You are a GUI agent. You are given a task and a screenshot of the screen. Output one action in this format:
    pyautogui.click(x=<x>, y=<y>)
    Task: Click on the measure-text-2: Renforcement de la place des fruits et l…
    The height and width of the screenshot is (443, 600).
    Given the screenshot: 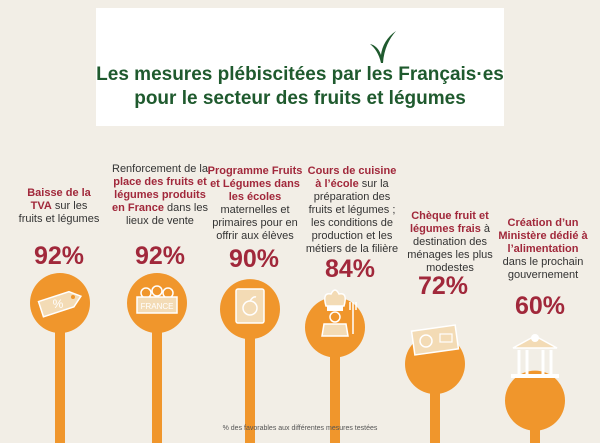 What is the action you would take?
    pyautogui.click(x=160, y=195)
    